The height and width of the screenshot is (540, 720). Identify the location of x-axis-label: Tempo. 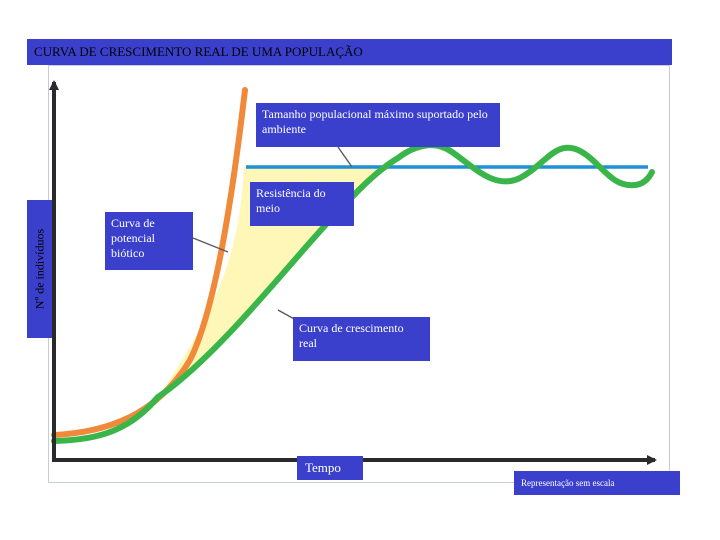
(330, 468).